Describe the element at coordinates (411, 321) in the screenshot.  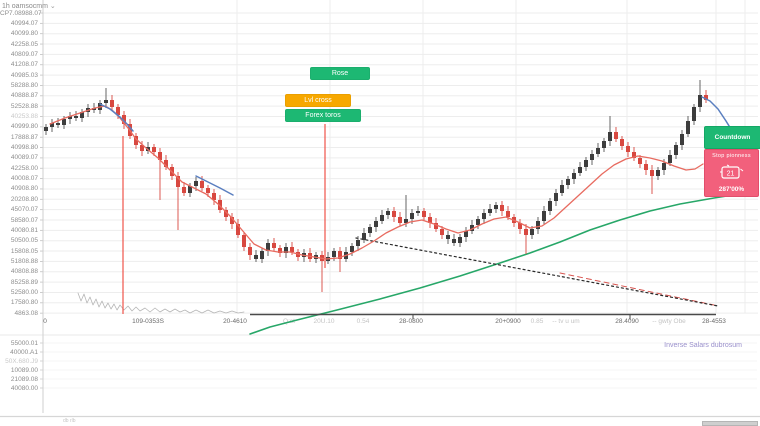
I see `x-axis-label: 28-0800` at that location.